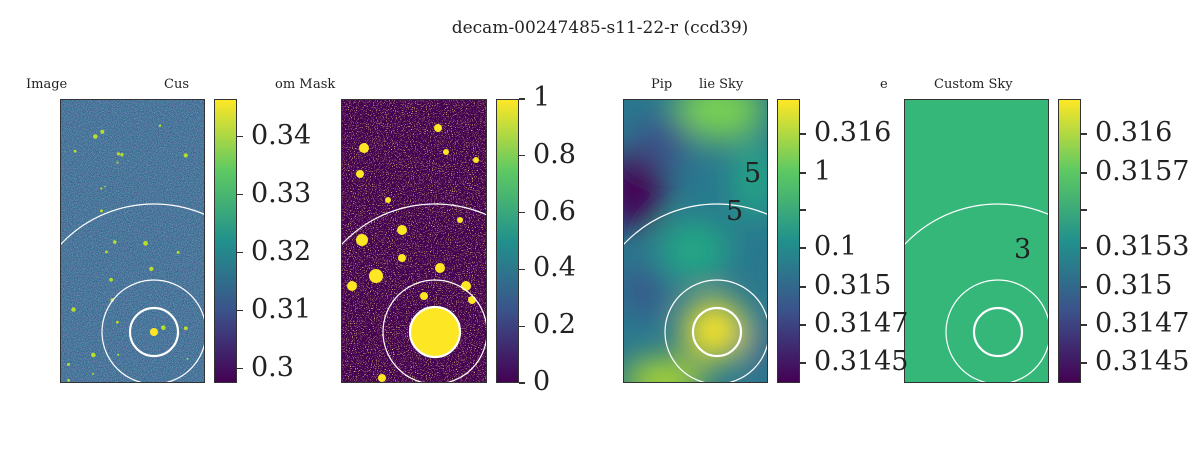  What do you see at coordinates (554, 268) in the screenshot?
I see `mask-colorbar-tick-label-2: 0.4` at bounding box center [554, 268].